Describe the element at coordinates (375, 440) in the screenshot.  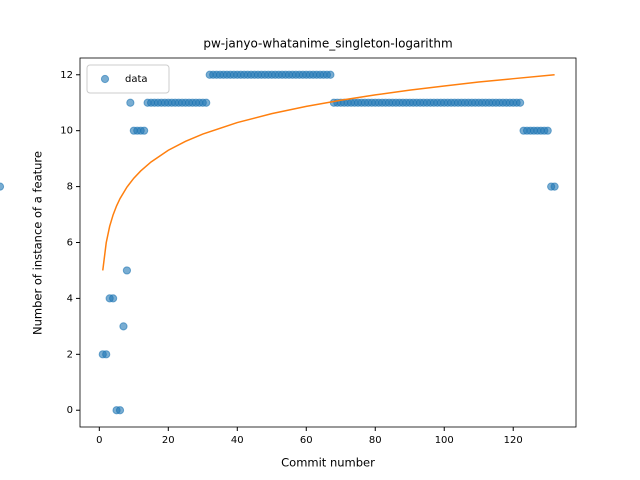
I see `x-tick-label: 80` at that location.